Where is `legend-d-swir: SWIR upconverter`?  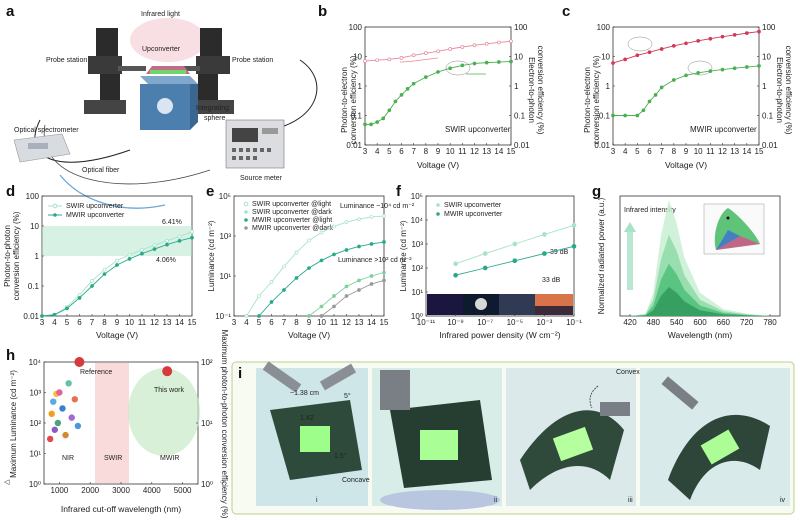
legend-d-swir: SWIR upconverter is located at coordinates (95, 206).